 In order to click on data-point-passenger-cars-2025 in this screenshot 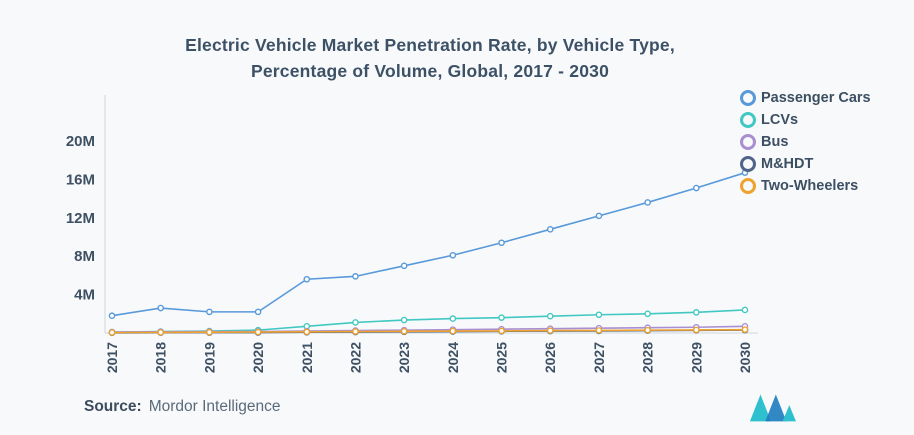, I will do `click(501, 243)`.